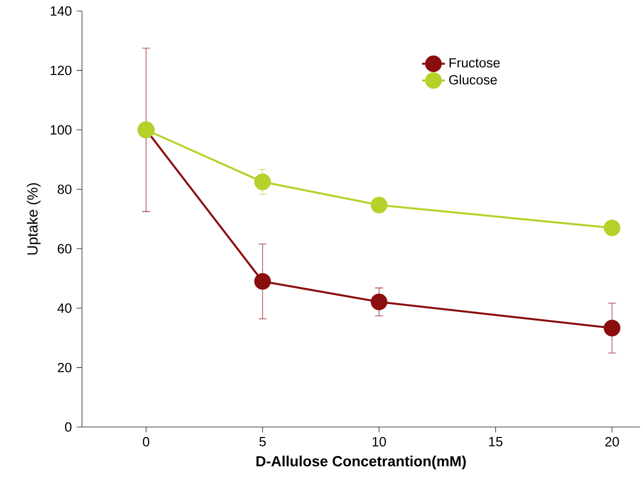  Describe the element at coordinates (61, 130) in the screenshot. I see `y-tick-label: 100` at that location.